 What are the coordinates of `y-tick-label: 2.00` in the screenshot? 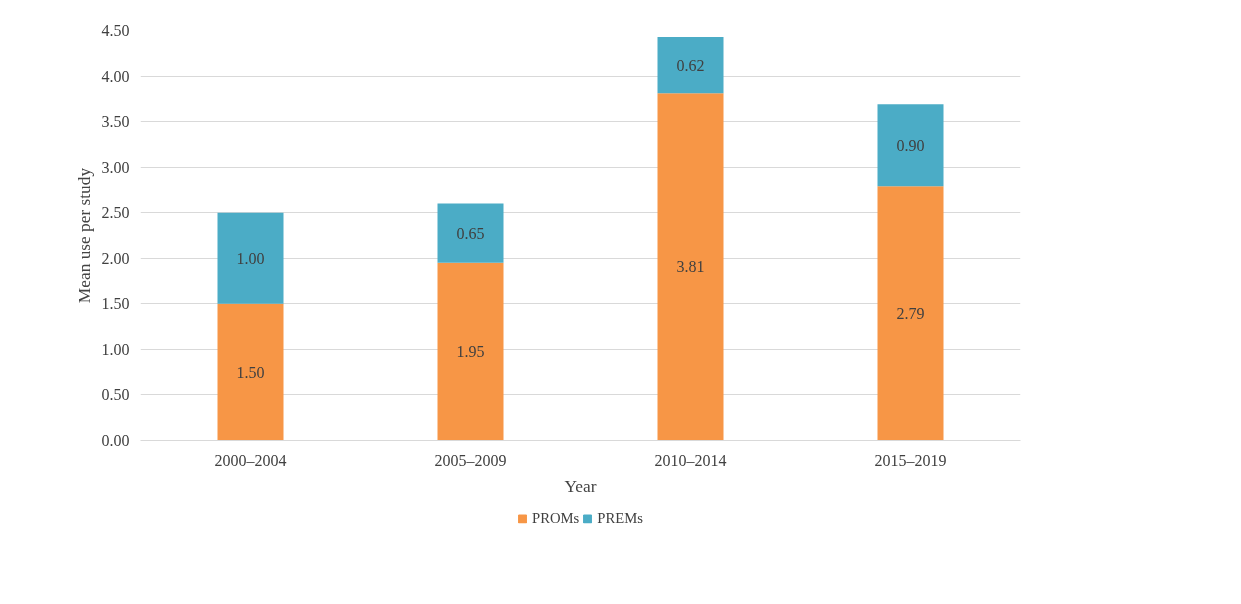 It's located at (115, 258).